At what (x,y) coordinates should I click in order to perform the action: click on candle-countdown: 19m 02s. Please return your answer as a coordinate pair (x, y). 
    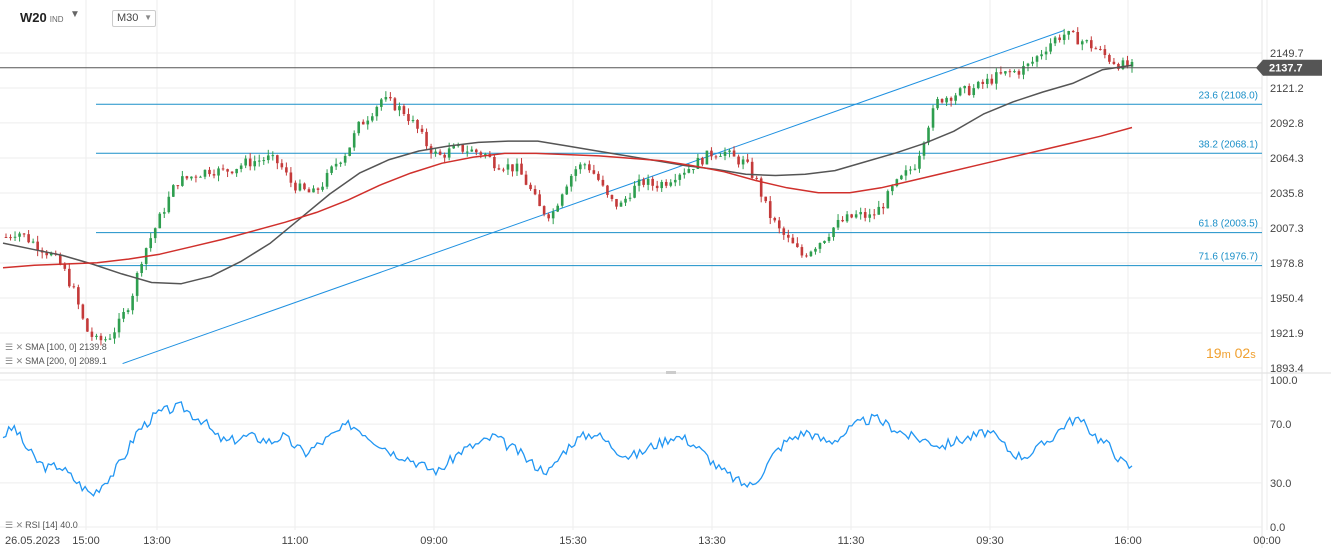
    Looking at the image, I should click on (1231, 353).